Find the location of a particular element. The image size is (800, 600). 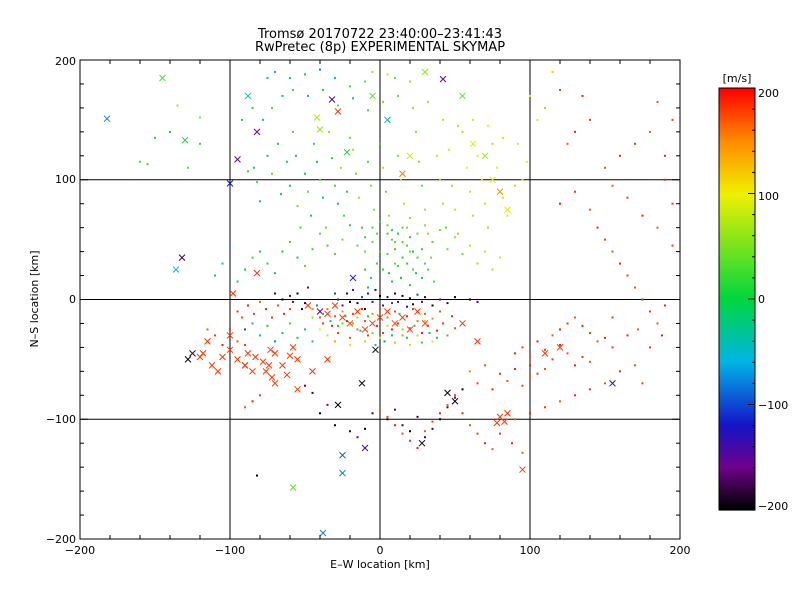

colorbar-tick-label: −100 is located at coordinates (773, 405).